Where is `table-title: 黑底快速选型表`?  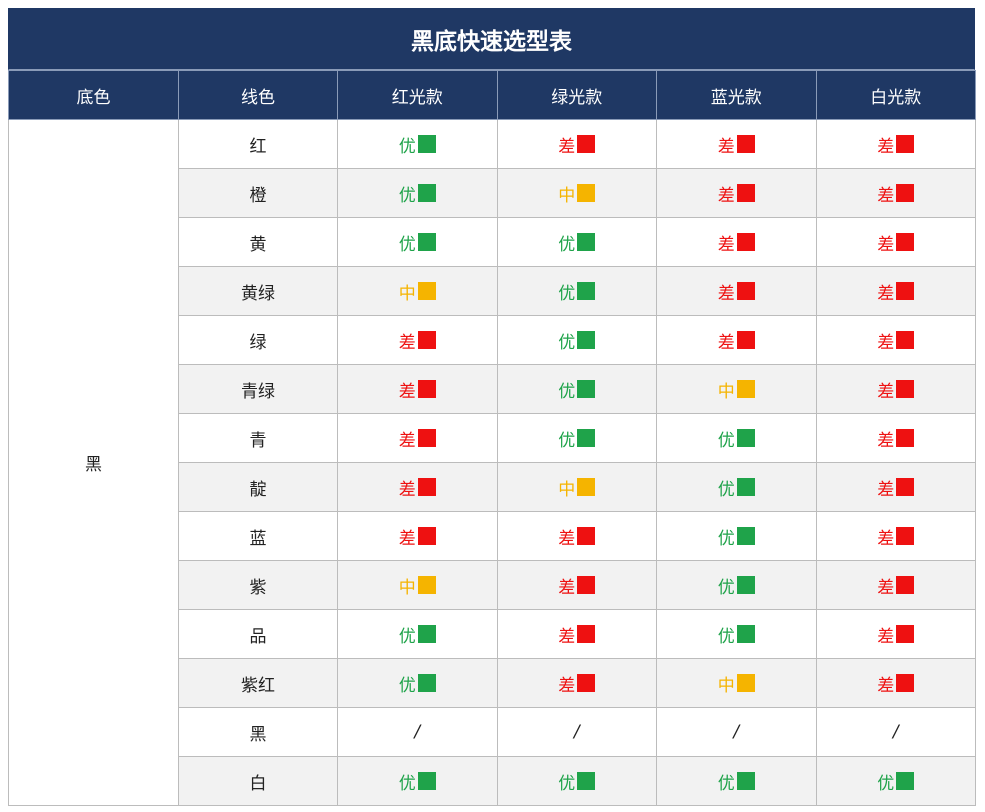
table-title: 黑底快速选型表 is located at coordinates (491, 39).